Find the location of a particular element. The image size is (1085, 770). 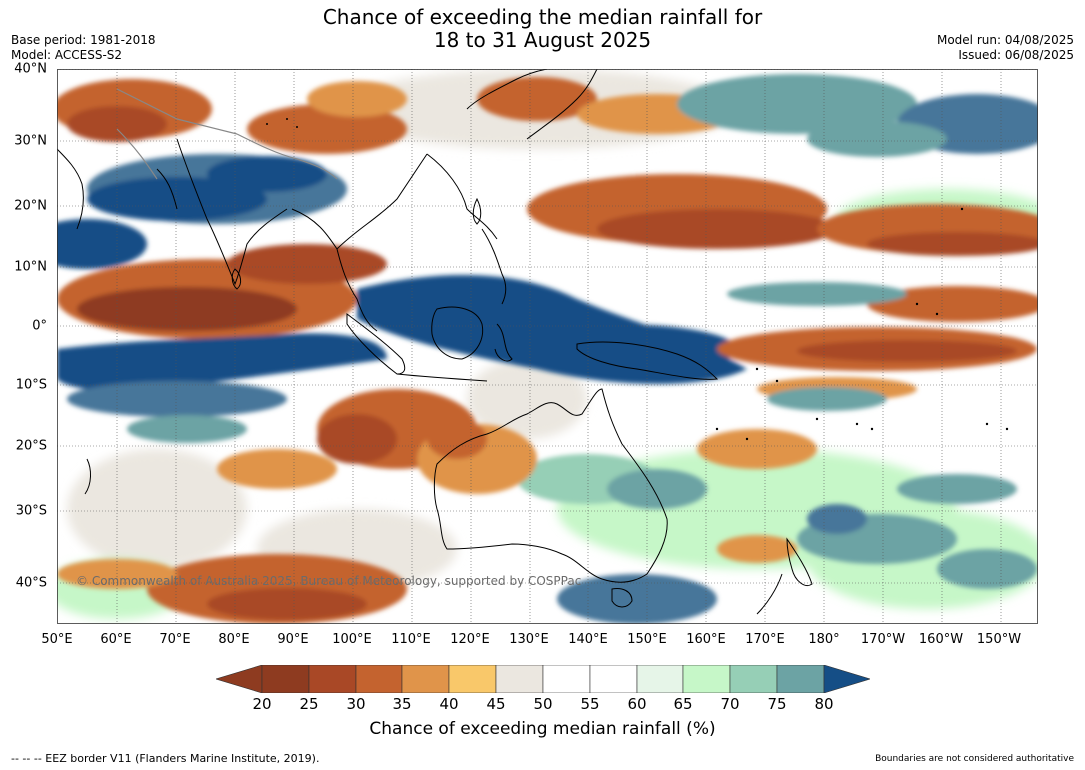

colorbar-tick-25: 25 is located at coordinates (309, 704).